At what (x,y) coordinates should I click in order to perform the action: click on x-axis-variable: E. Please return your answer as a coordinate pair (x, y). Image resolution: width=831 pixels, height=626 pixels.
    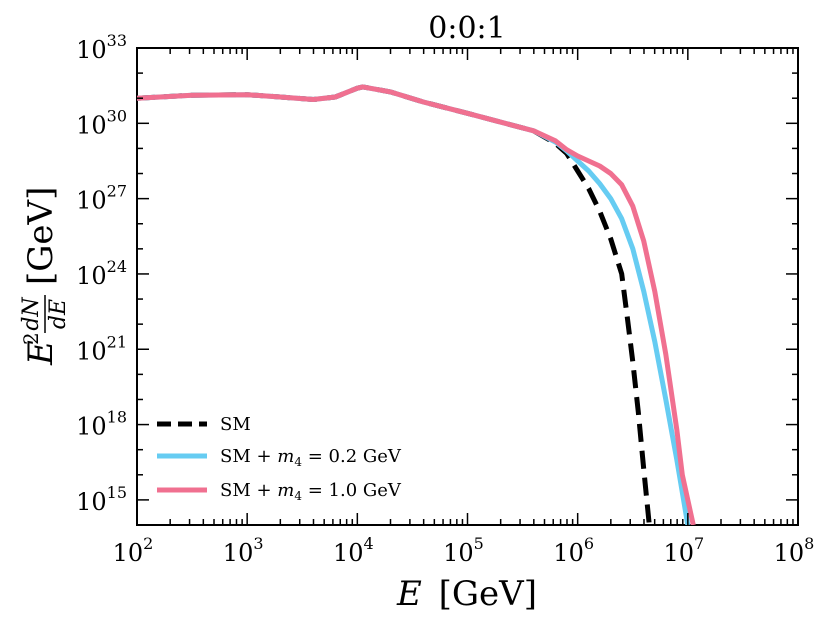
    Looking at the image, I should click on (409, 594).